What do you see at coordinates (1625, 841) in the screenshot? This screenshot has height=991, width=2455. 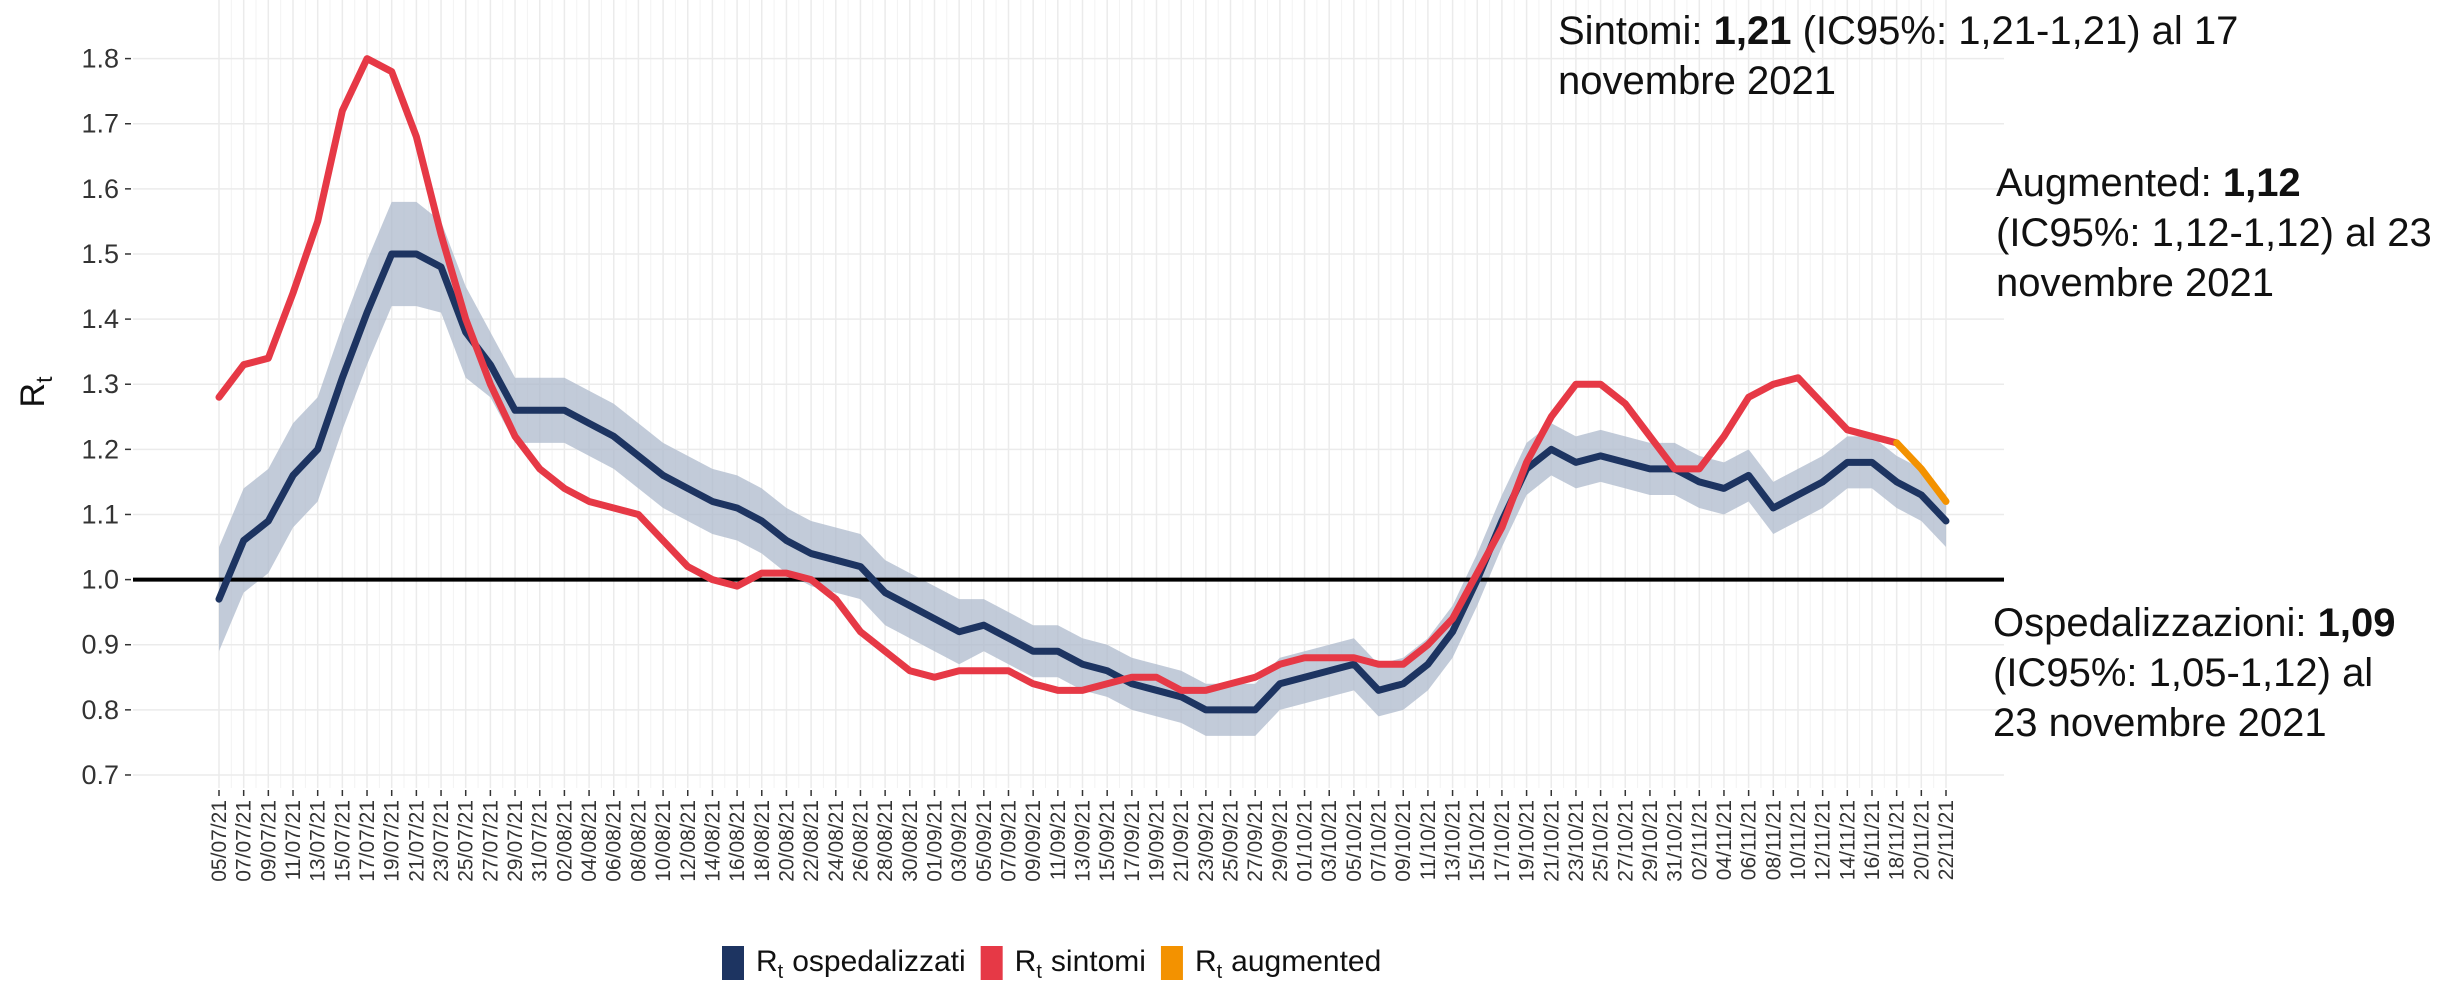 I see `x-tick-label: 27/10/21` at bounding box center [1625, 841].